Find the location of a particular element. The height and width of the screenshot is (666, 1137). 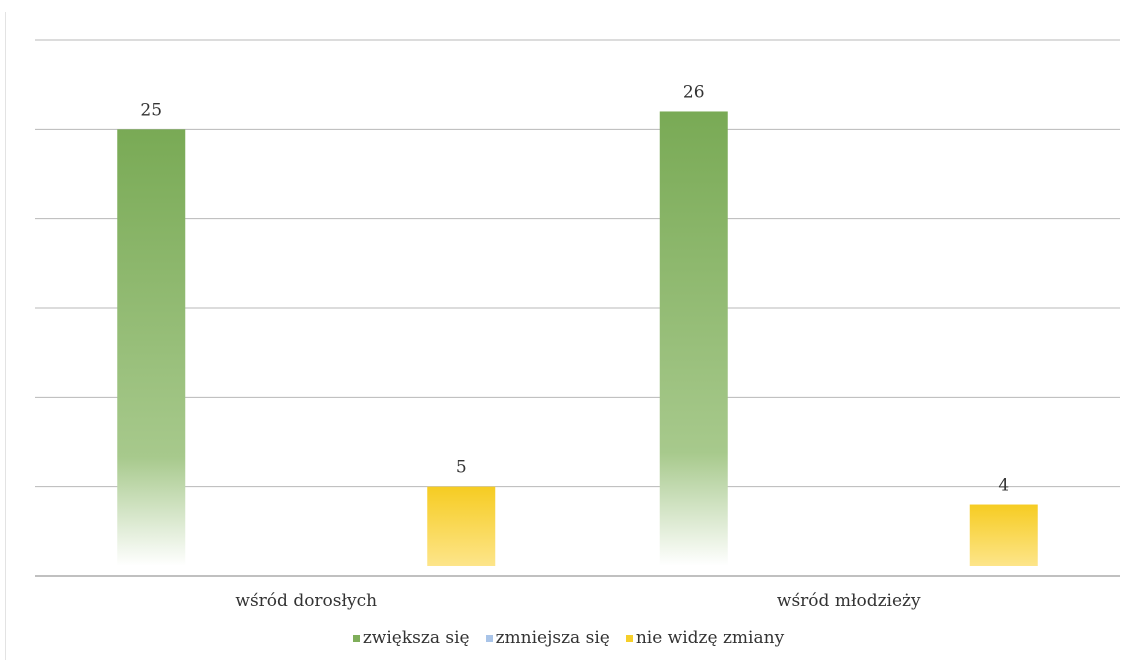

category-label: wśród młodzieży is located at coordinates (849, 601).